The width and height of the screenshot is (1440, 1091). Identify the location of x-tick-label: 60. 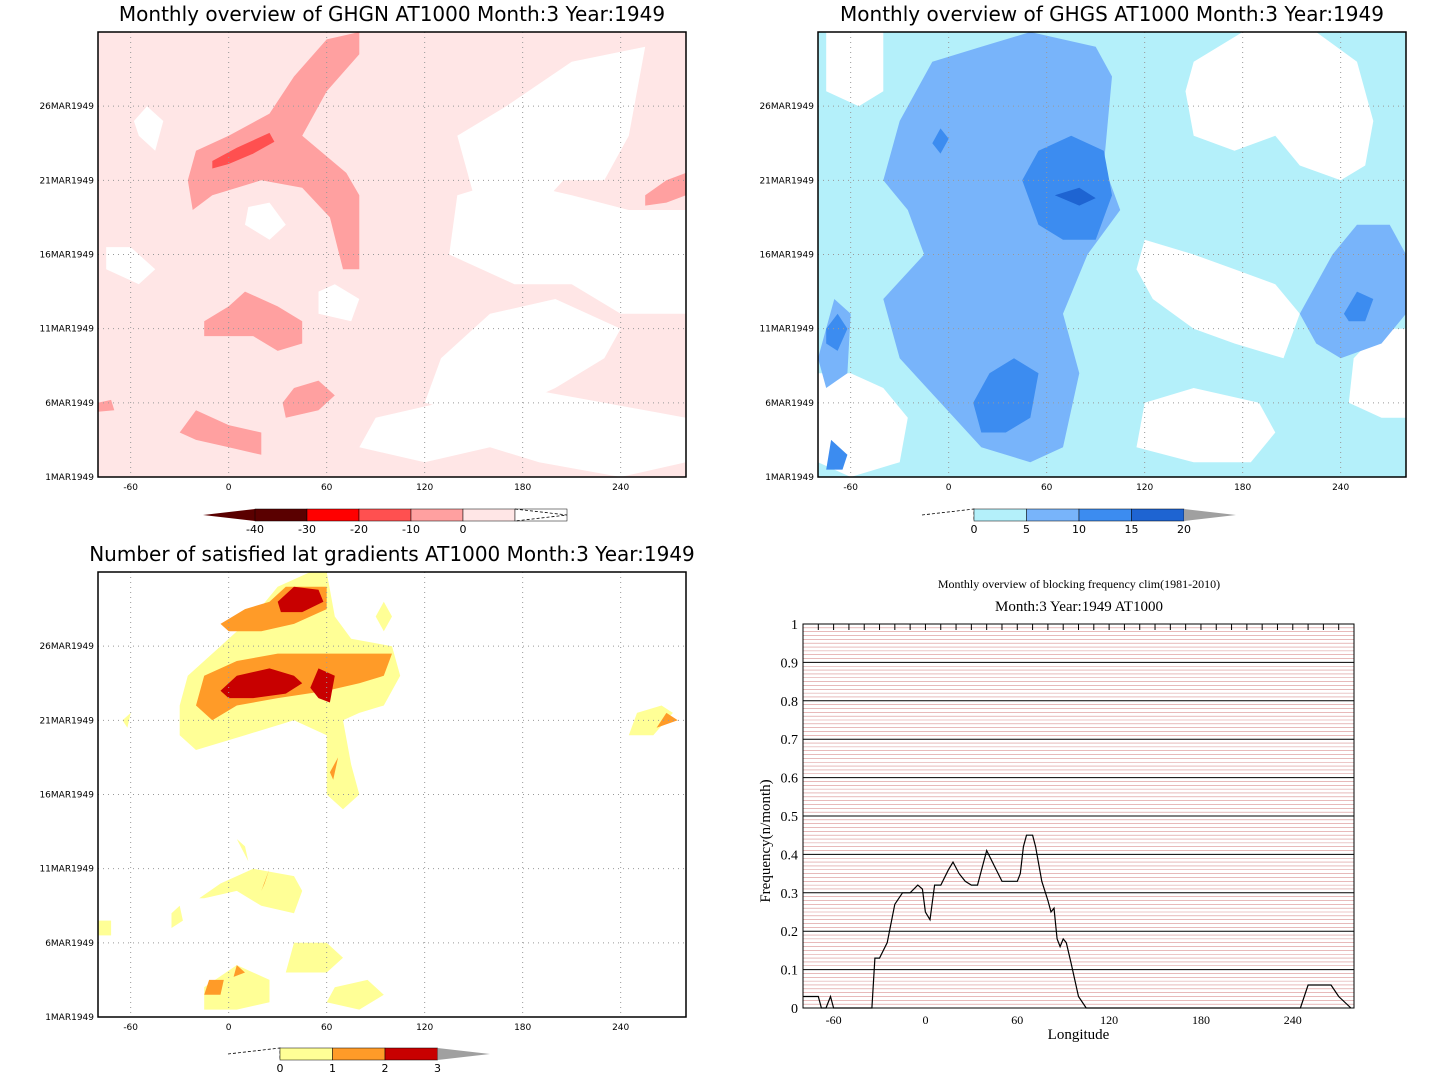
(327, 488).